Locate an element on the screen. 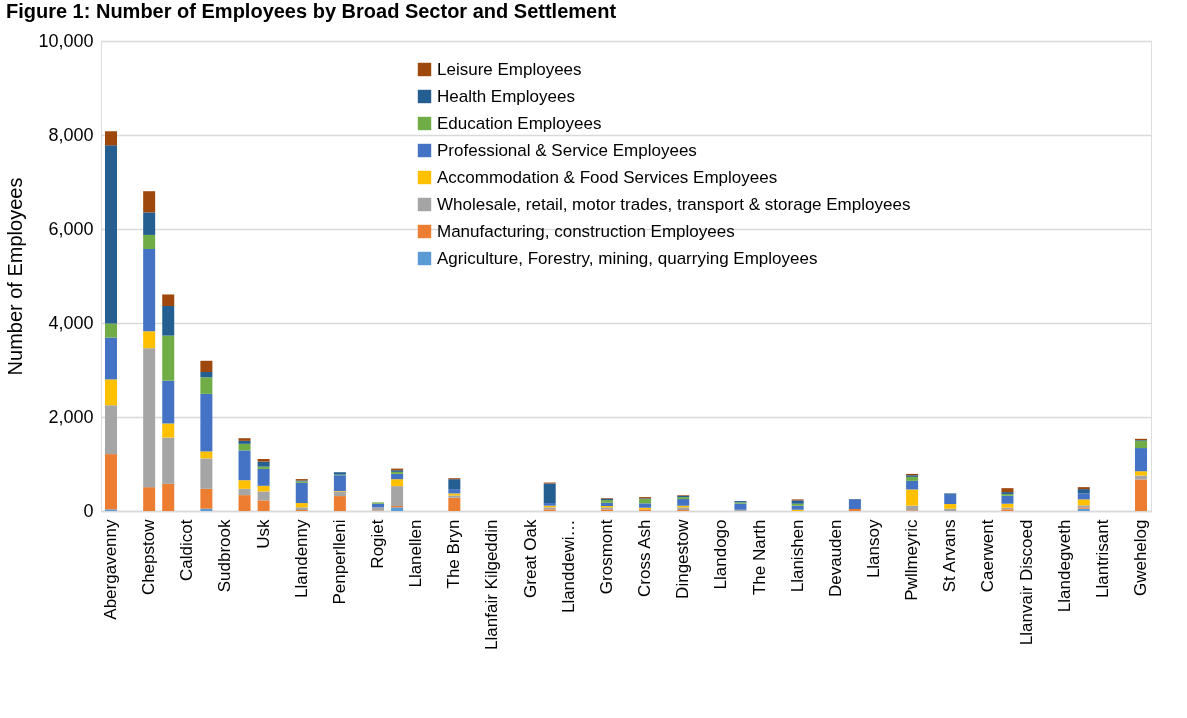  x-tick-label: Llanvair Discoed is located at coordinates (1026, 582).